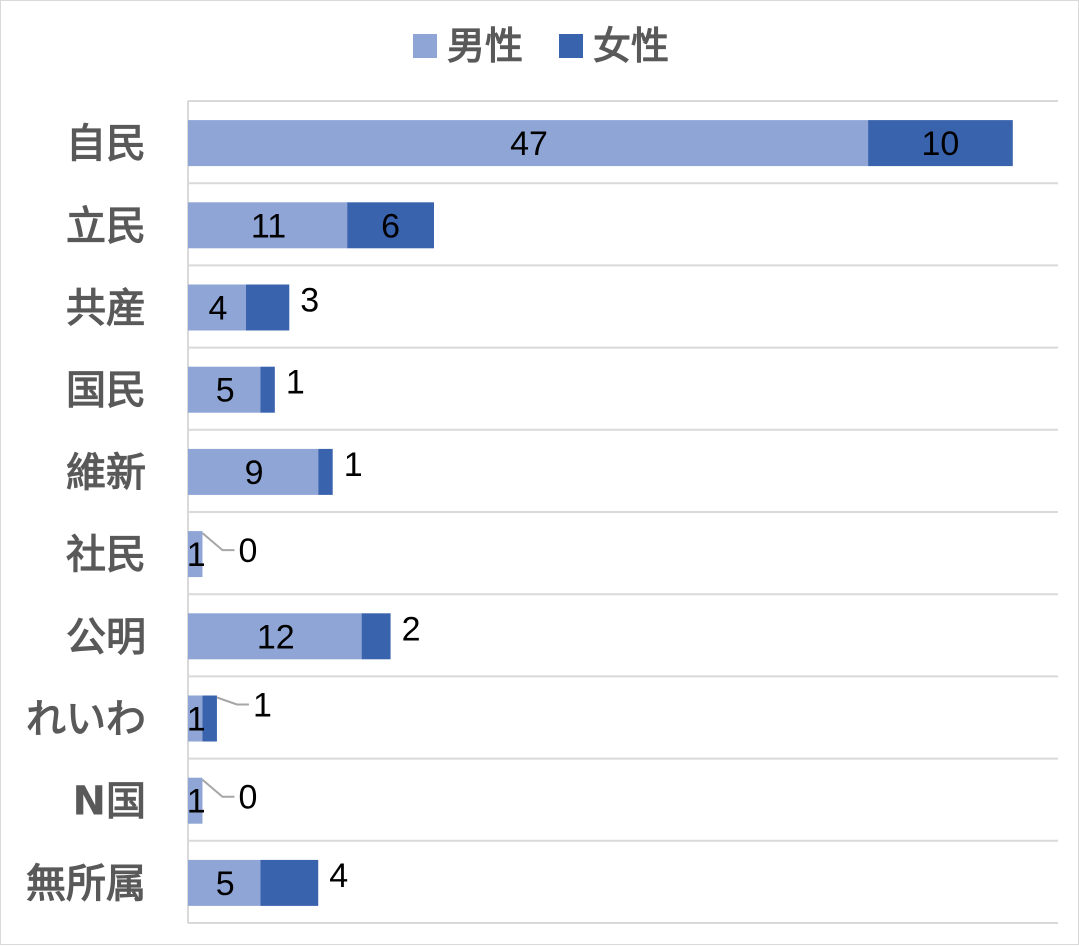 This screenshot has width=1079, height=946. I want to click on data-label-female: 10, so click(941, 144).